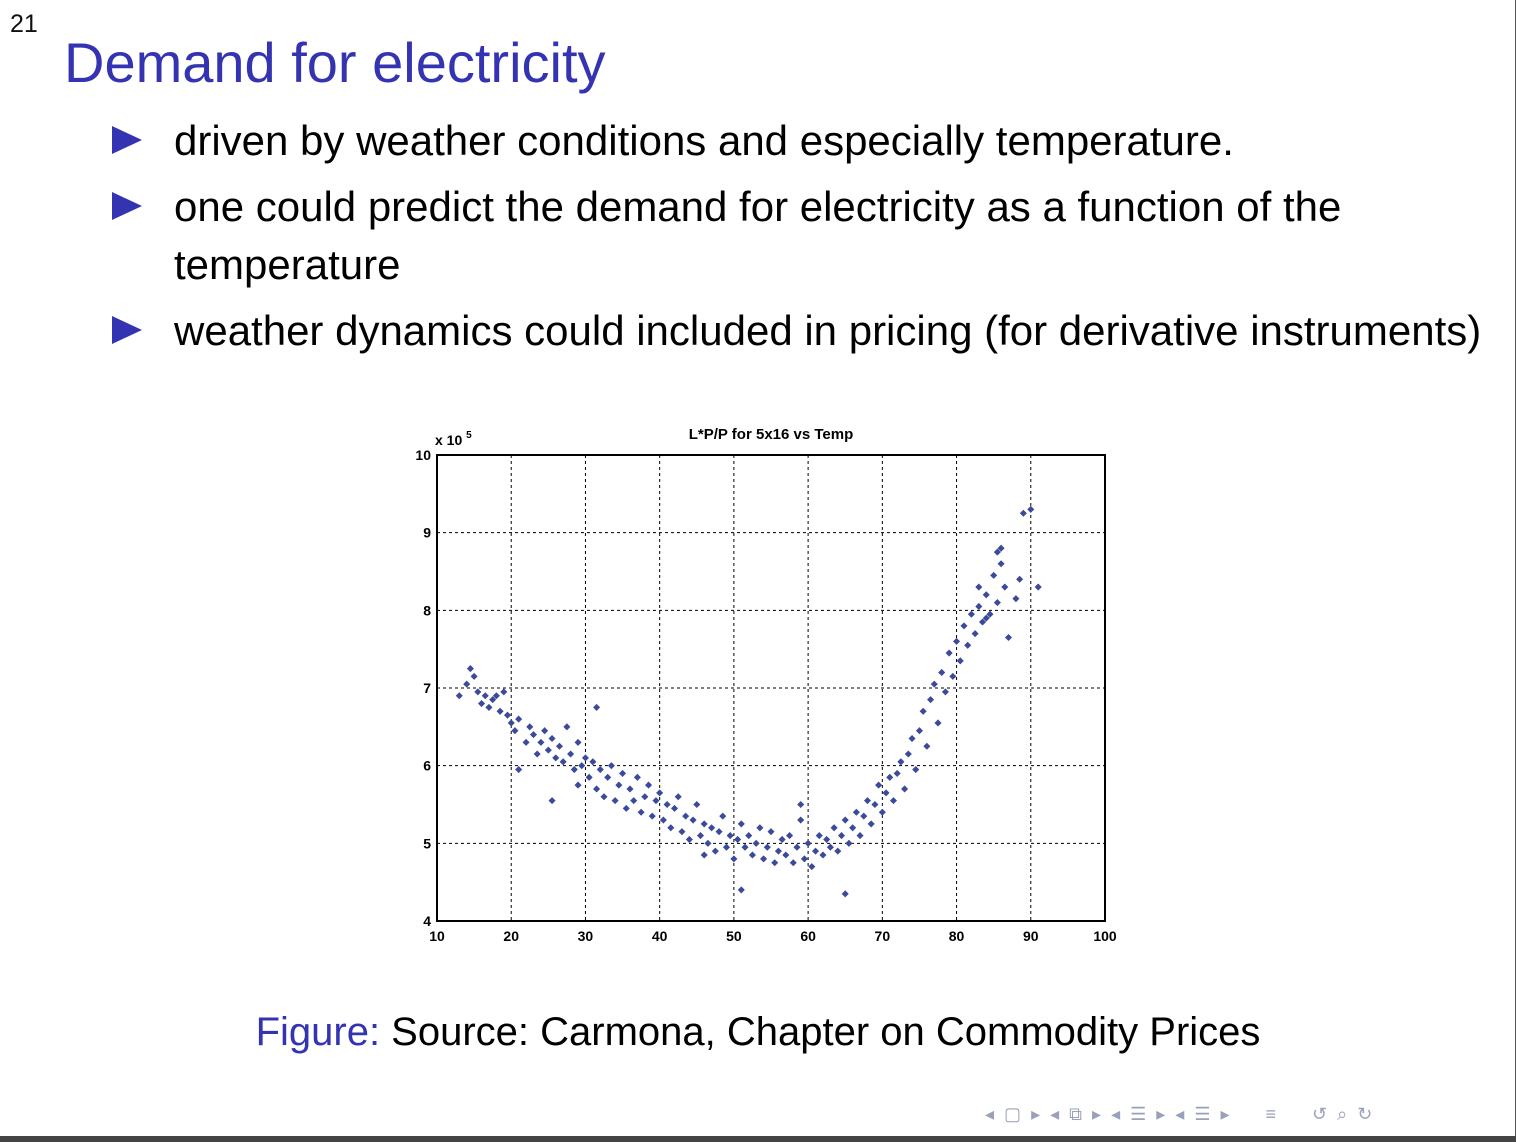 This screenshot has height=1142, width=1516. What do you see at coordinates (427, 610) in the screenshot?
I see `y-tick-label: 8` at bounding box center [427, 610].